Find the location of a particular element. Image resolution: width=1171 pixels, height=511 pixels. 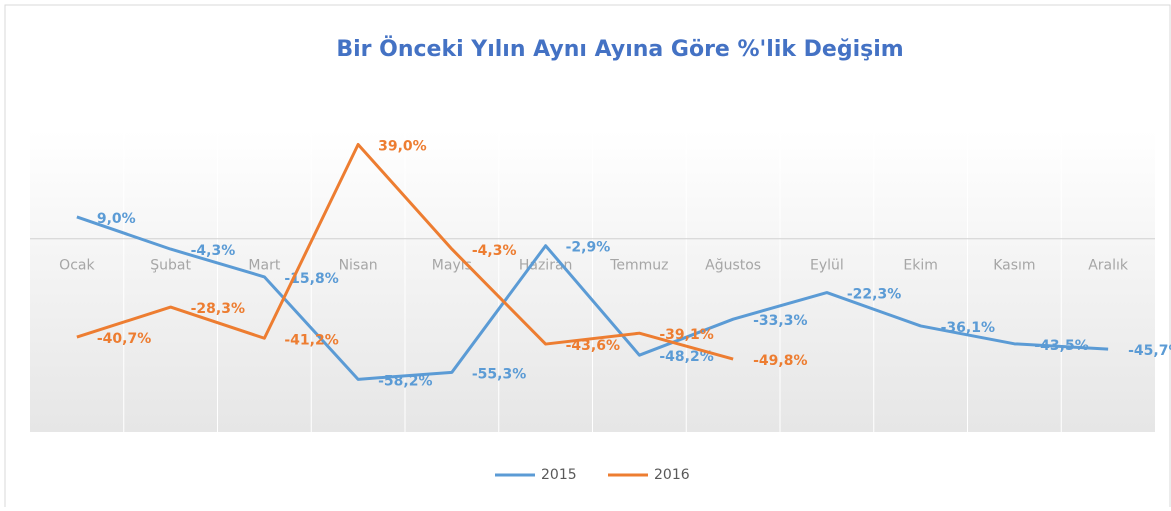

x-tick-label: Eylül is located at coordinates (827, 266).